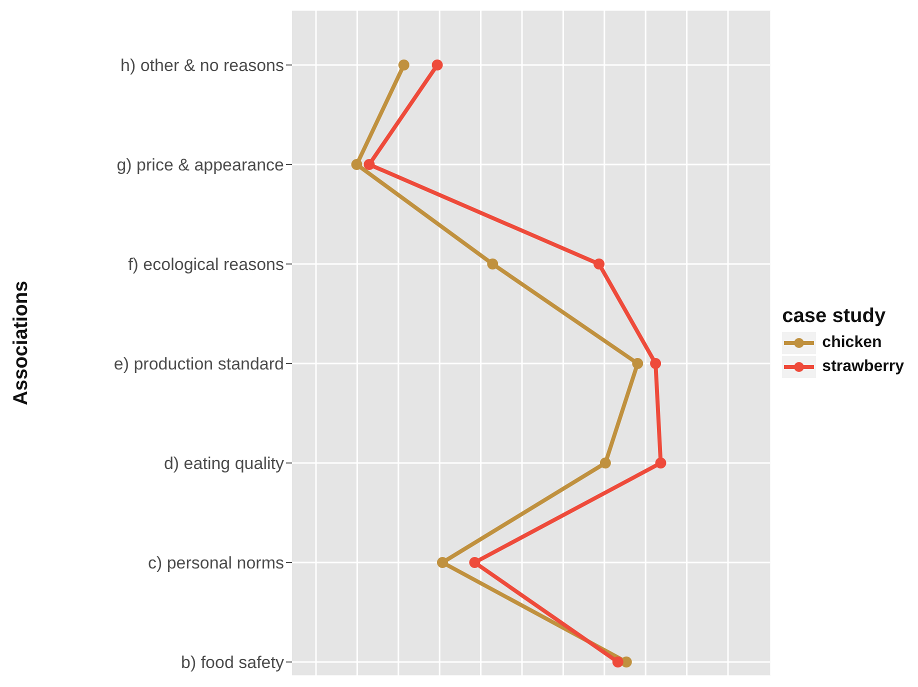  What do you see at coordinates (862, 366) in the screenshot?
I see `legend-label: strawberry` at bounding box center [862, 366].